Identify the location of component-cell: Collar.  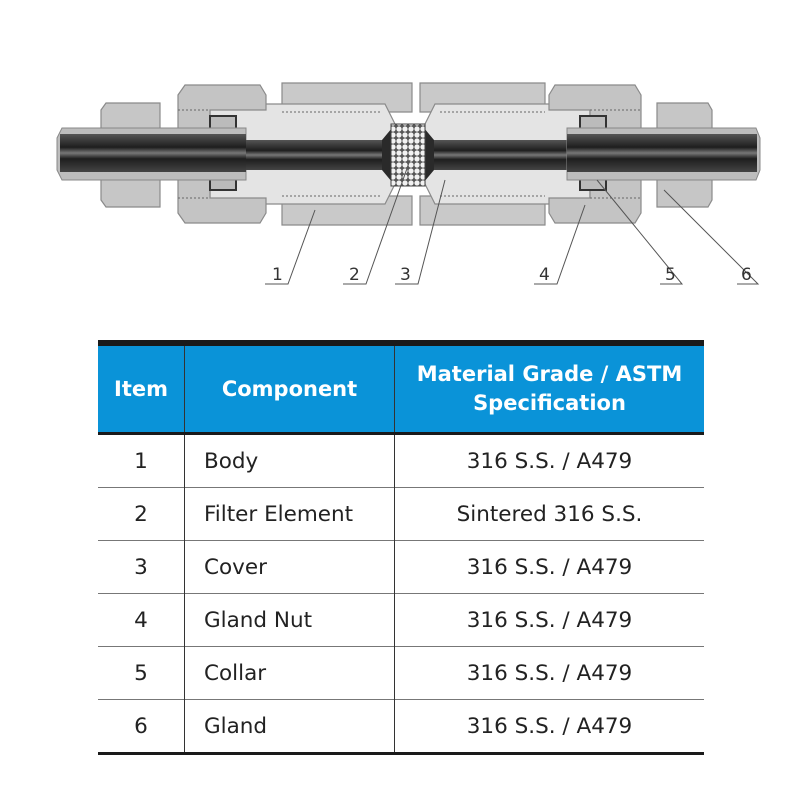
(289, 673).